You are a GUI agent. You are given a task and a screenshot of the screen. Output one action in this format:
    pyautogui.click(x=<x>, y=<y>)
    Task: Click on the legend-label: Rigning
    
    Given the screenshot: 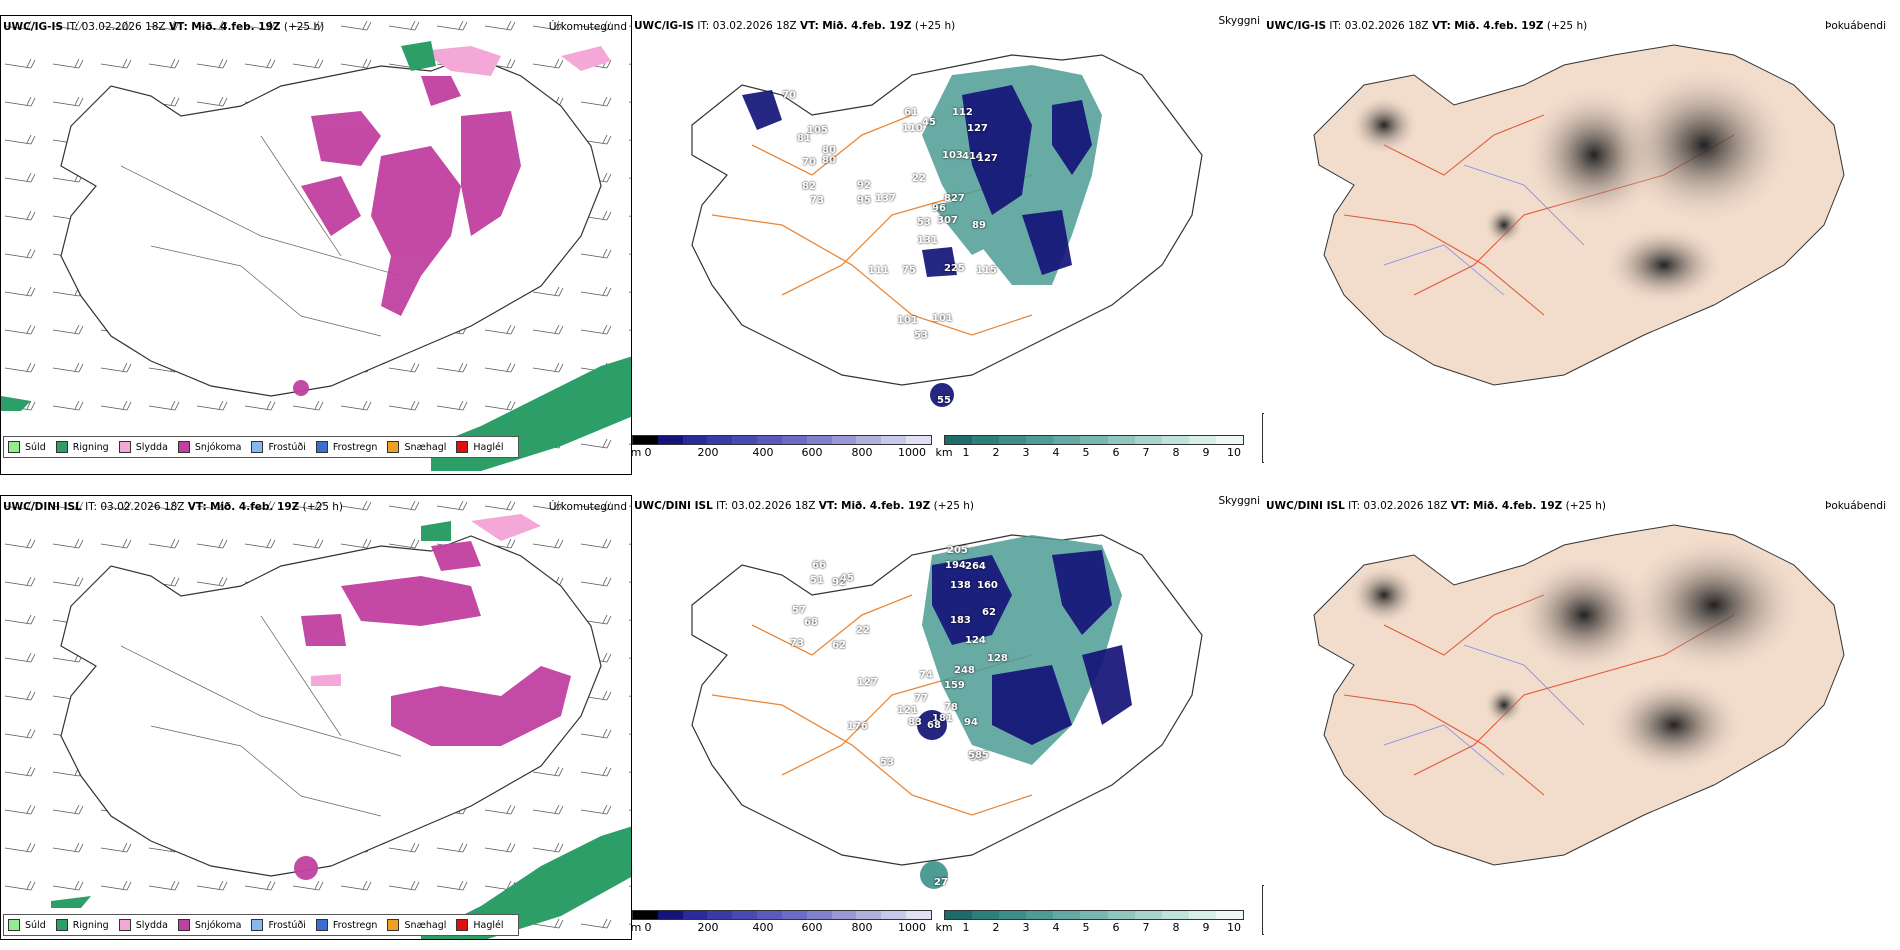 What is the action you would take?
    pyautogui.click(x=90, y=925)
    